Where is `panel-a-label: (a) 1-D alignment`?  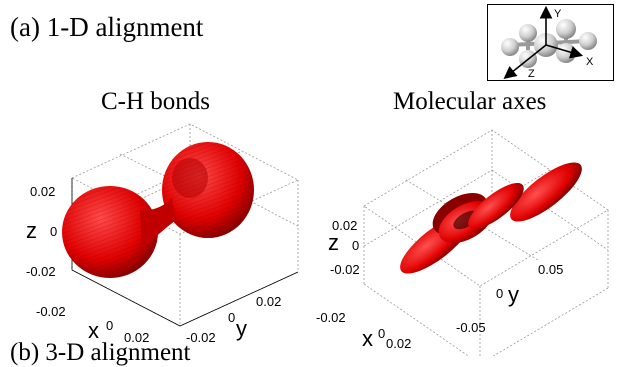
panel-a-label: (a) 1-D alignment is located at coordinates (107, 27).